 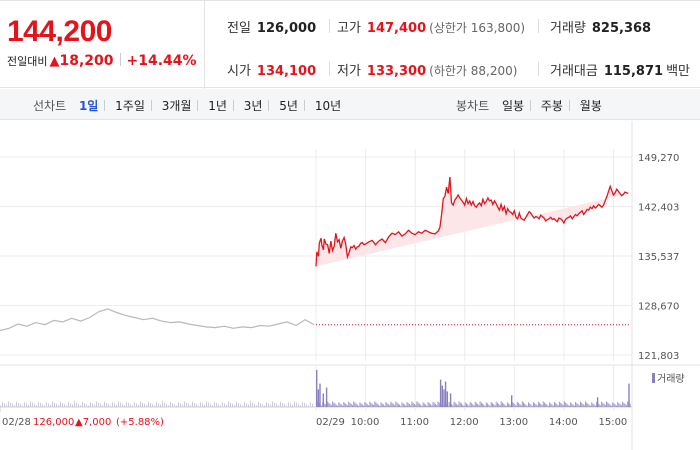 I want to click on candle-weekly: 주봉, so click(x=551, y=106).